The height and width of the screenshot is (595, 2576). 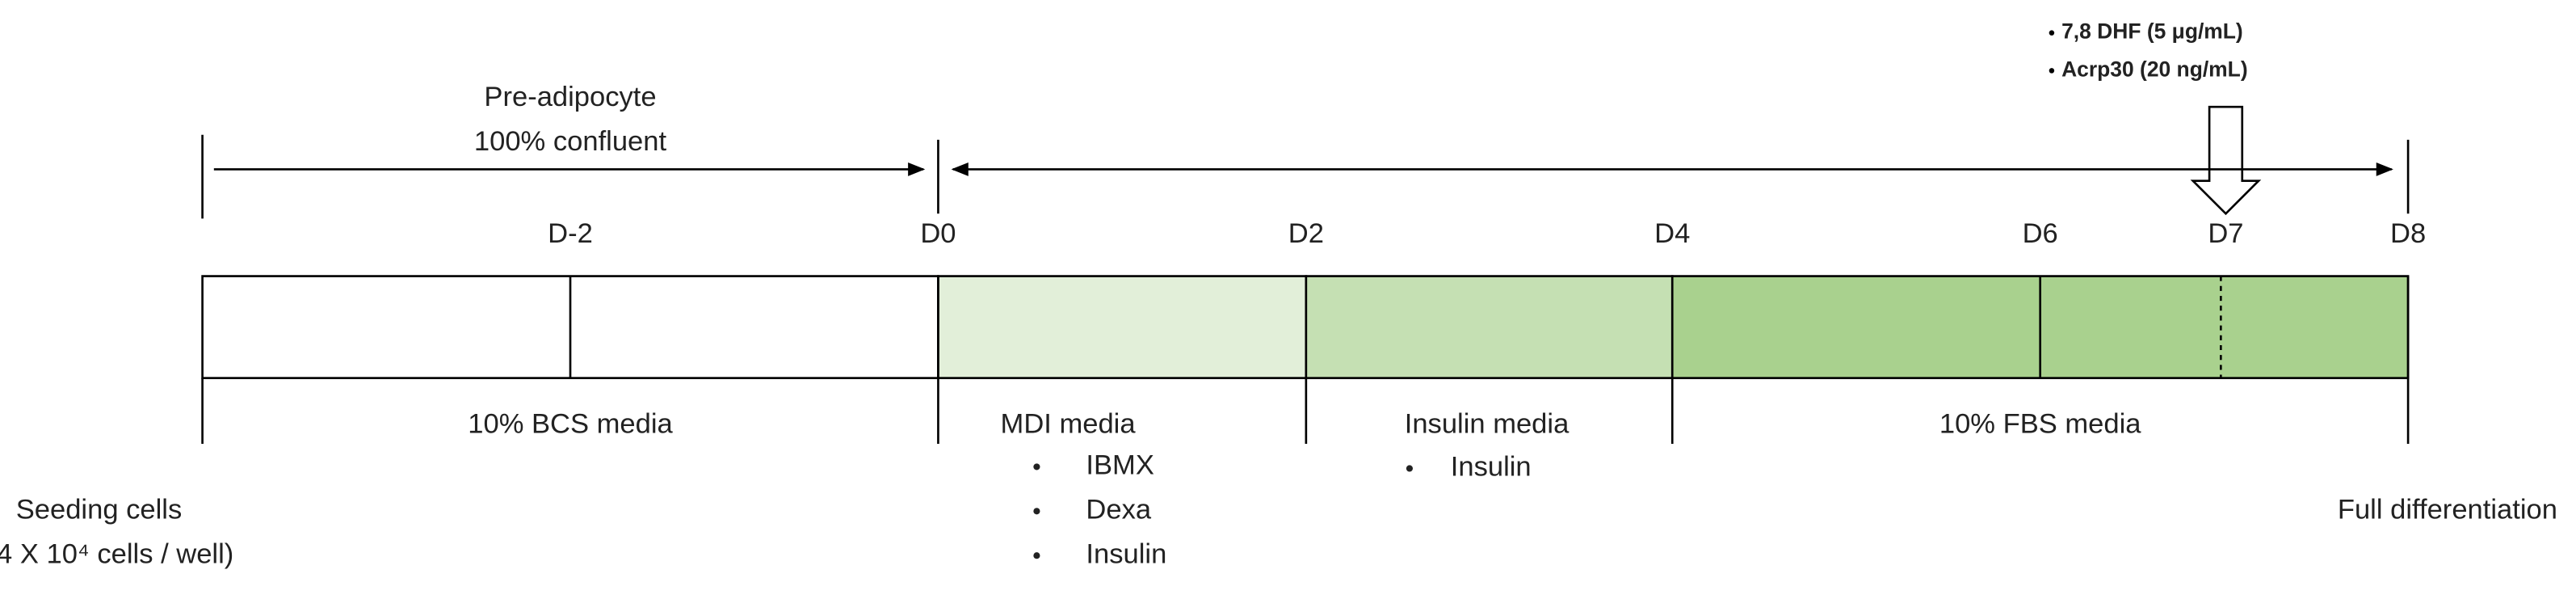 I want to click on stage-item: Dexa, so click(x=1118, y=509).